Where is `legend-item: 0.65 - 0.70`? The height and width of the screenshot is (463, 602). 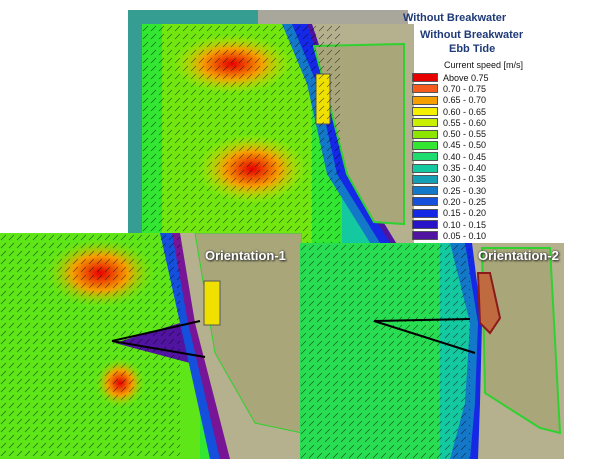 legend-item: 0.65 - 0.70 is located at coordinates (487, 100).